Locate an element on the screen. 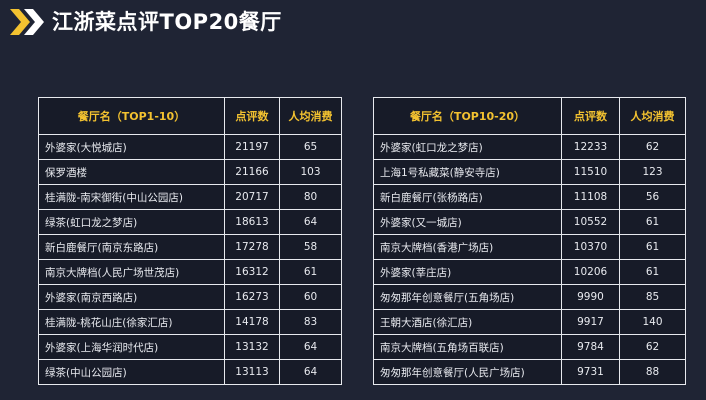 Image resolution: width=706 pixels, height=400 pixels. table-row: 王朝大酒店(徐汇店) 9917 140 is located at coordinates (529, 322).